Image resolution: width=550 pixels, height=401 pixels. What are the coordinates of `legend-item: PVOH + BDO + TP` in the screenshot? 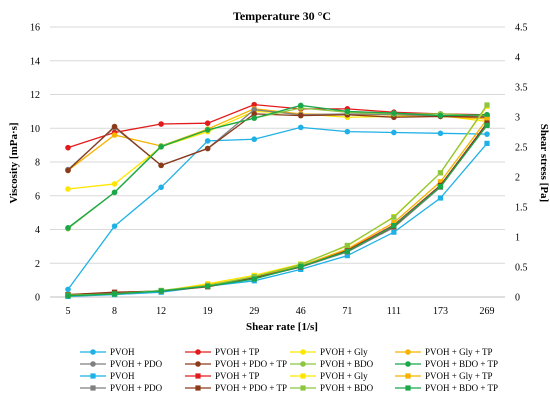 It's located at (446, 364).